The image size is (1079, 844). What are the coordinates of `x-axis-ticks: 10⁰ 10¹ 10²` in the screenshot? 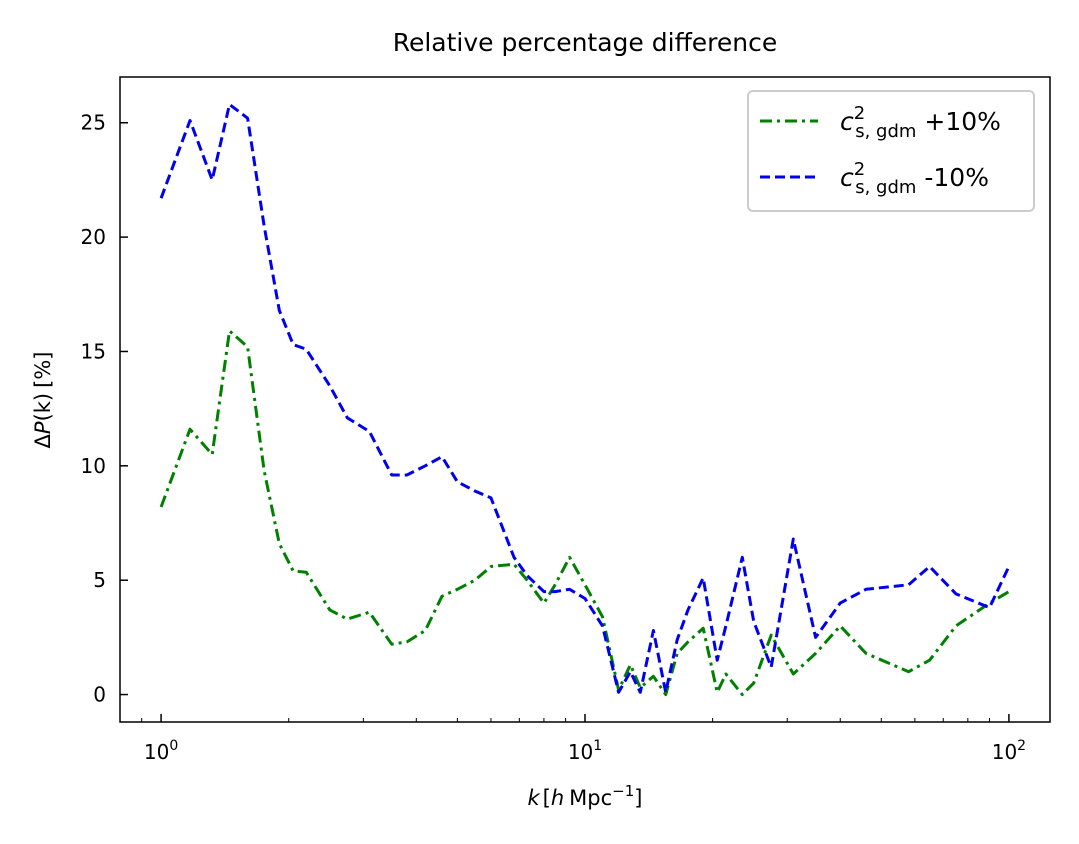 It's located at (583, 739).